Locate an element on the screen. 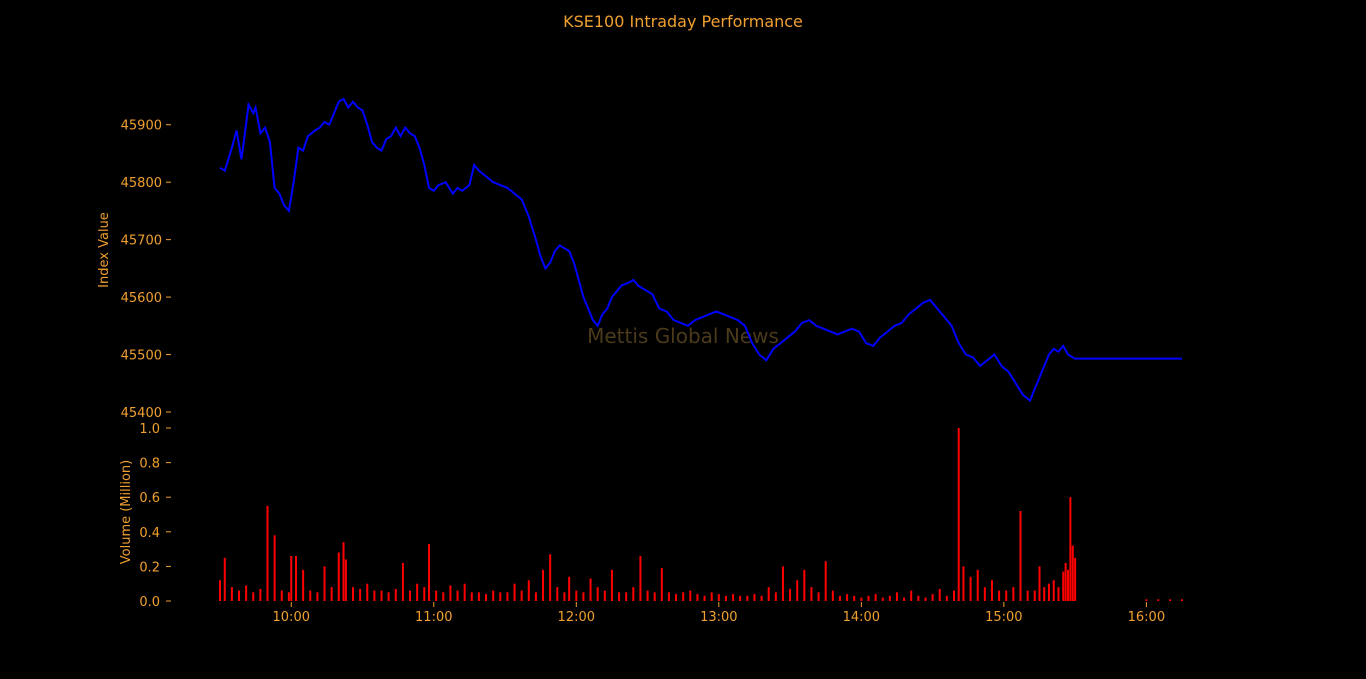 The height and width of the screenshot is (679, 1366). volume-y-axis-label: Volume (Million) is located at coordinates (126, 512).